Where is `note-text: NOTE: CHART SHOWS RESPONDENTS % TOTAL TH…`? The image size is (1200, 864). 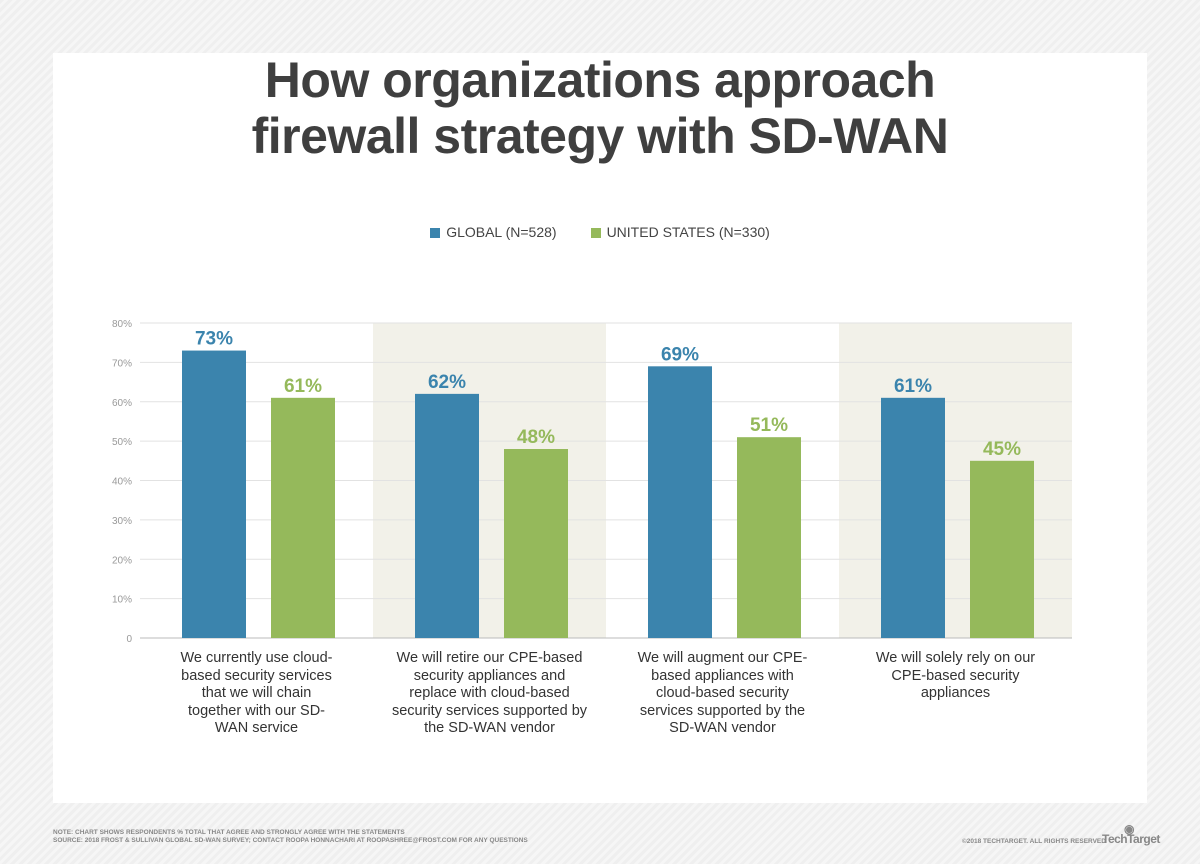 note-text: NOTE: CHART SHOWS RESPONDENTS % TOTAL TH… is located at coordinates (229, 832).